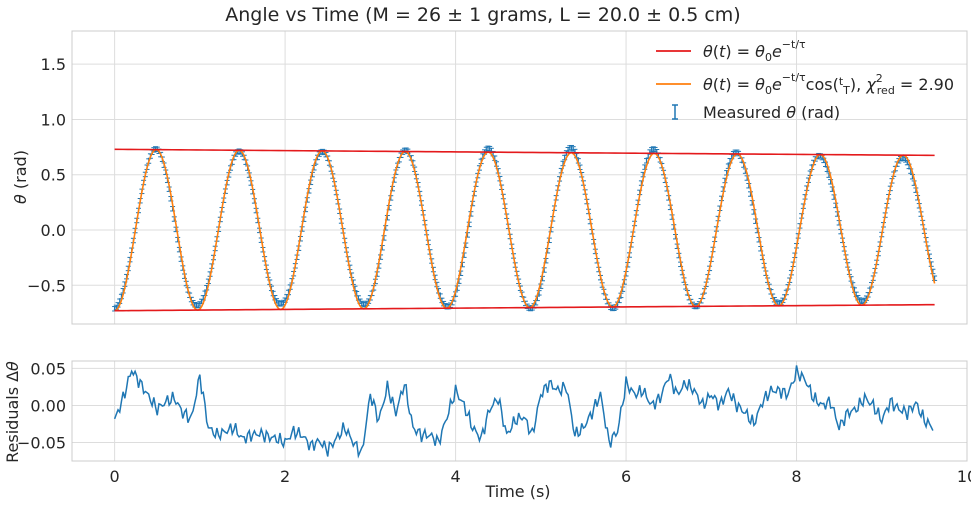  I want to click on x-axis-label: Time (s), so click(517, 491).